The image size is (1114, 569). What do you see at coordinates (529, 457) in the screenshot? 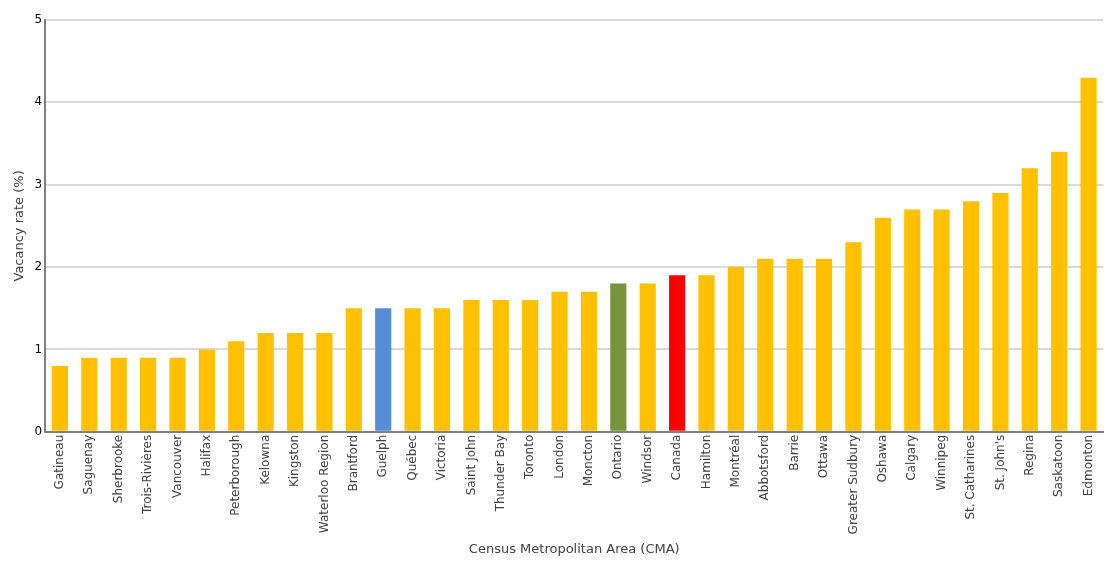
I see `x-tick-label: Toronto` at bounding box center [529, 457].